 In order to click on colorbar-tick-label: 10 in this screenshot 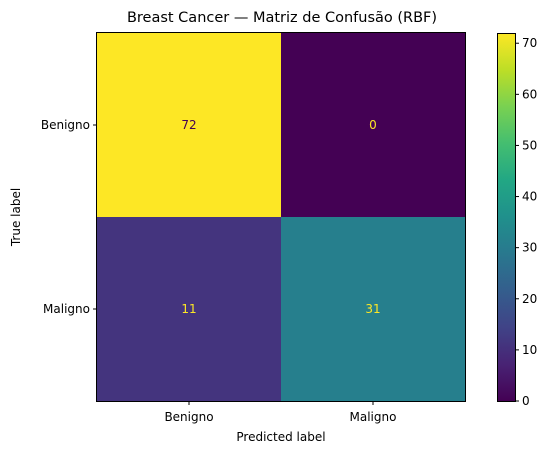, I will do `click(529, 350)`.